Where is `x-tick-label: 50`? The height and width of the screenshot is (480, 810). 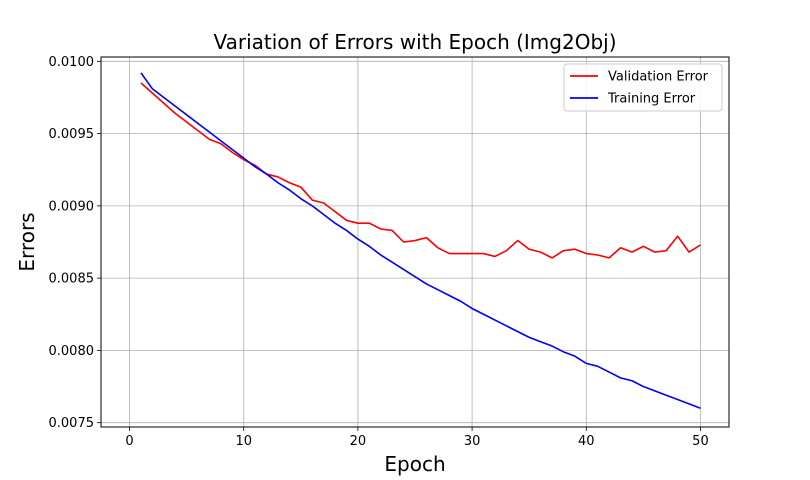
x-tick-label: 50 is located at coordinates (700, 441).